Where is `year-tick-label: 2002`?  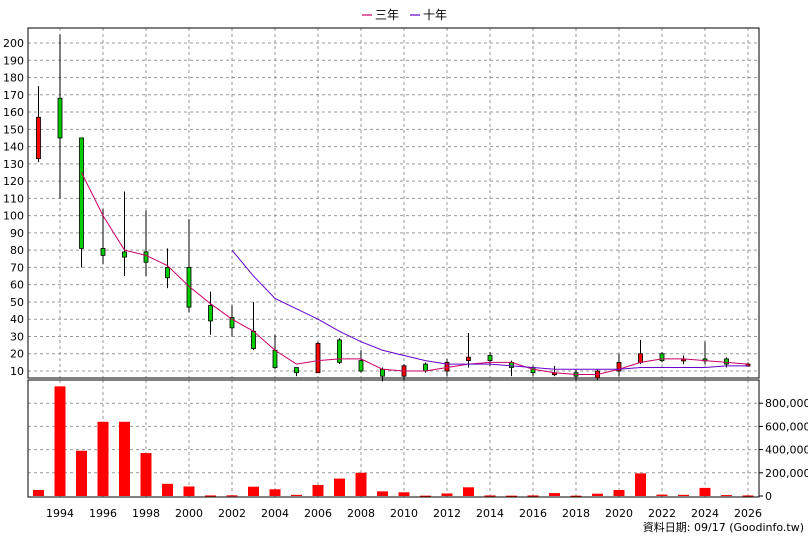 year-tick-label: 2002 is located at coordinates (232, 513).